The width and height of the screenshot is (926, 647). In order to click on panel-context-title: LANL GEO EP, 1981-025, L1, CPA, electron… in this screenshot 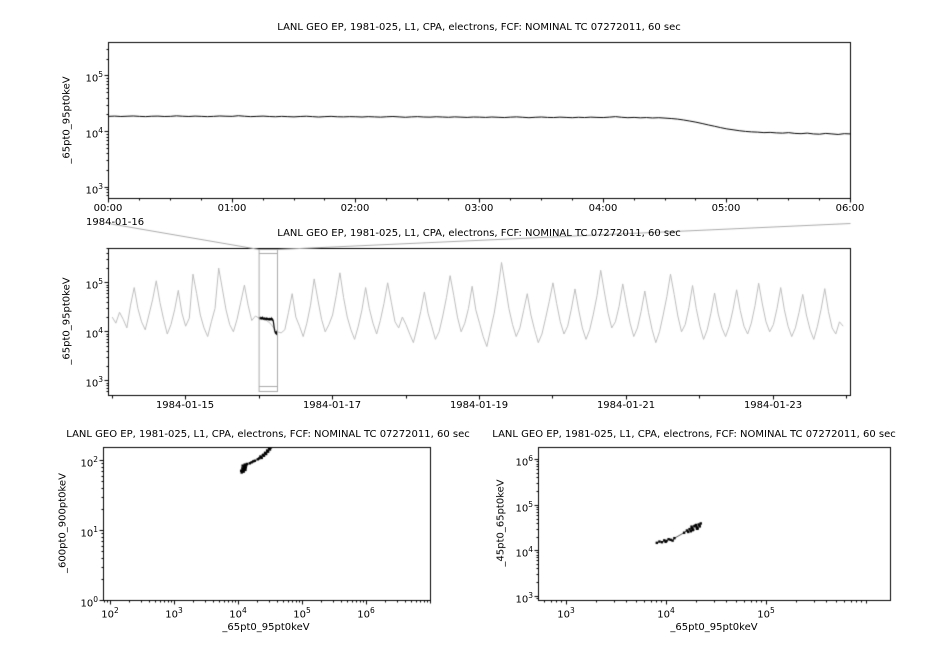, I will do `click(479, 233)`.